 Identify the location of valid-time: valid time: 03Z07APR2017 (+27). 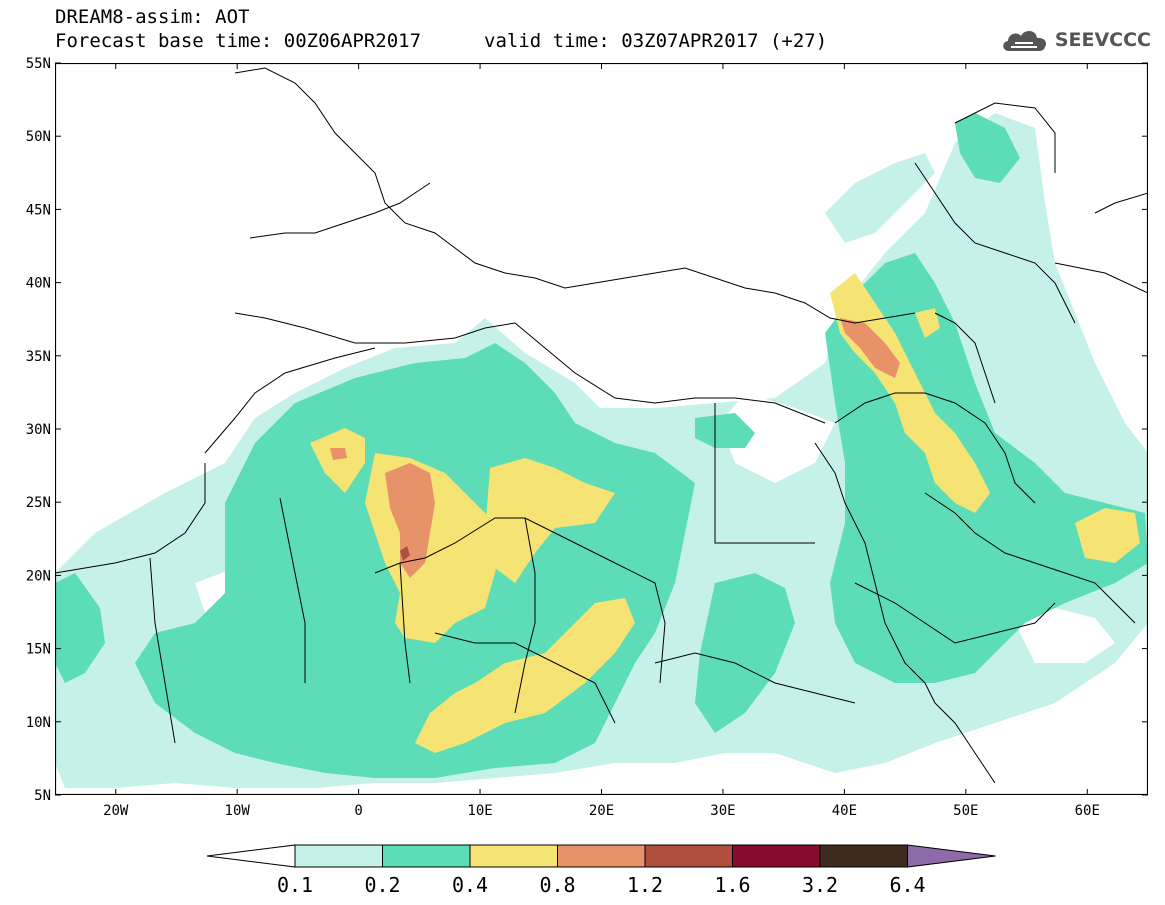
(656, 41).